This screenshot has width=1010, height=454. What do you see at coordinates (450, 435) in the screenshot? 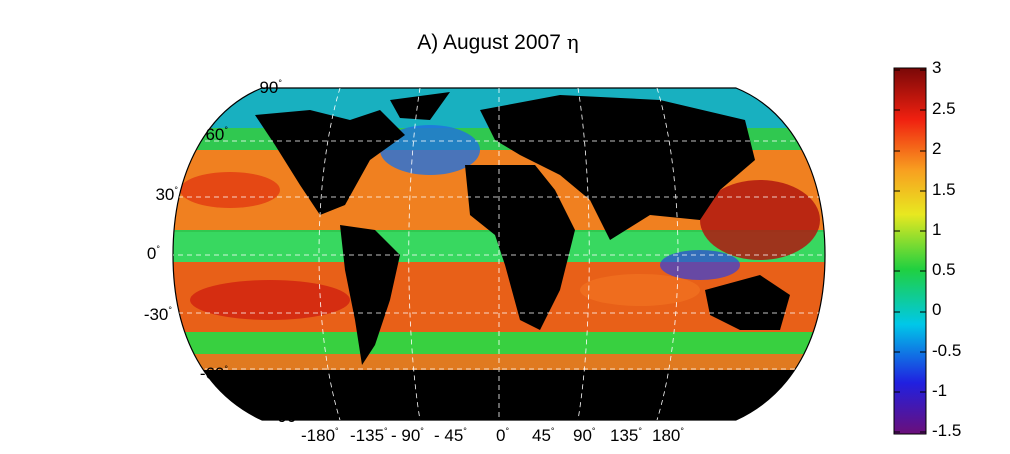
I see `lon-label-minus45: - 45°` at bounding box center [450, 435].